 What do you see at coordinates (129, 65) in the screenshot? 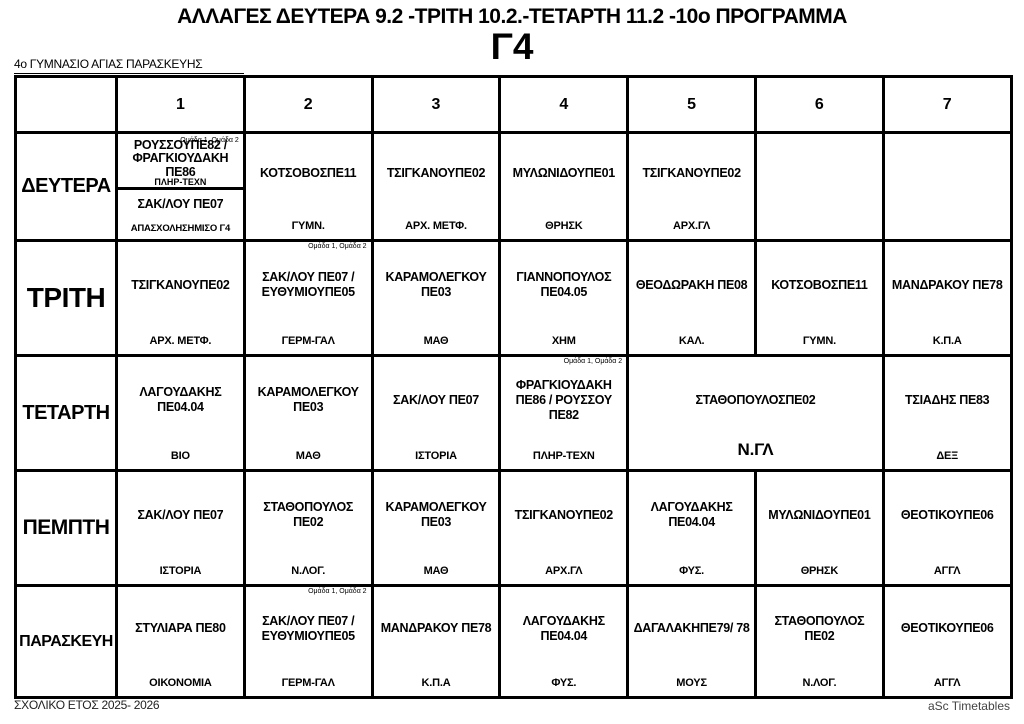
I see `school-name-label: 4ο ΓΥΜΝΑΣΙΟ ΑΓΙΑΣ ΠΑΡΑΣΚΕΥΗΣ` at bounding box center [129, 65].